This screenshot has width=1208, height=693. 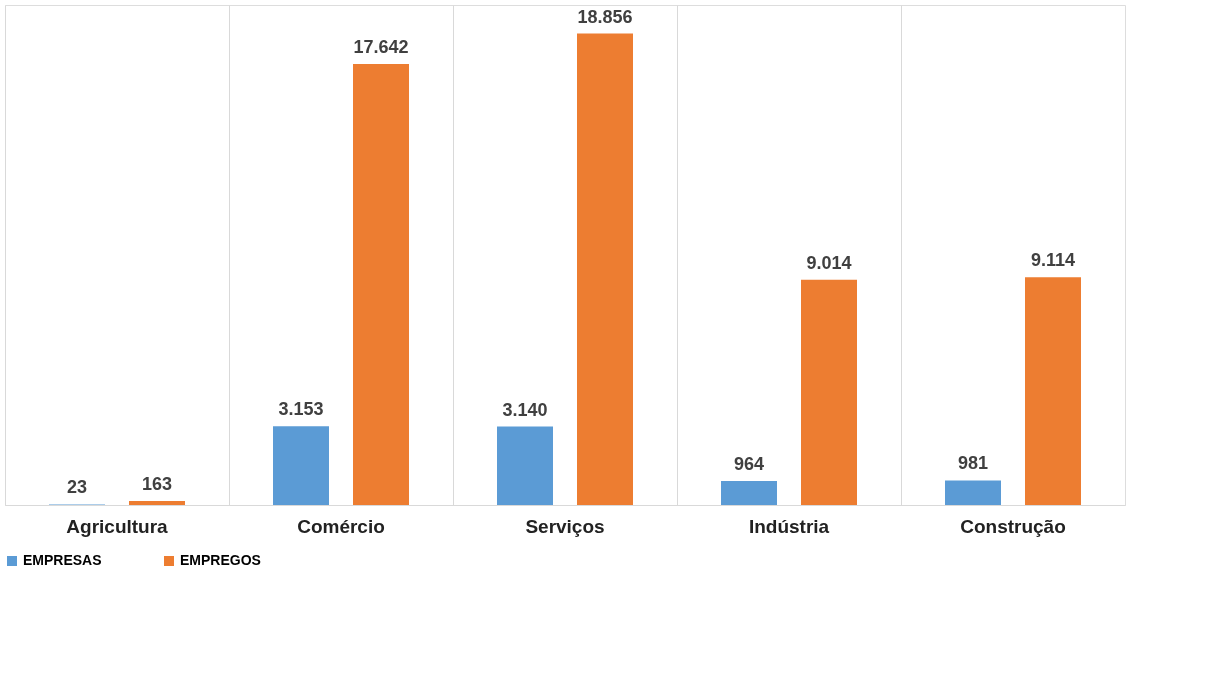 I want to click on data-label: 964, so click(x=749, y=463).